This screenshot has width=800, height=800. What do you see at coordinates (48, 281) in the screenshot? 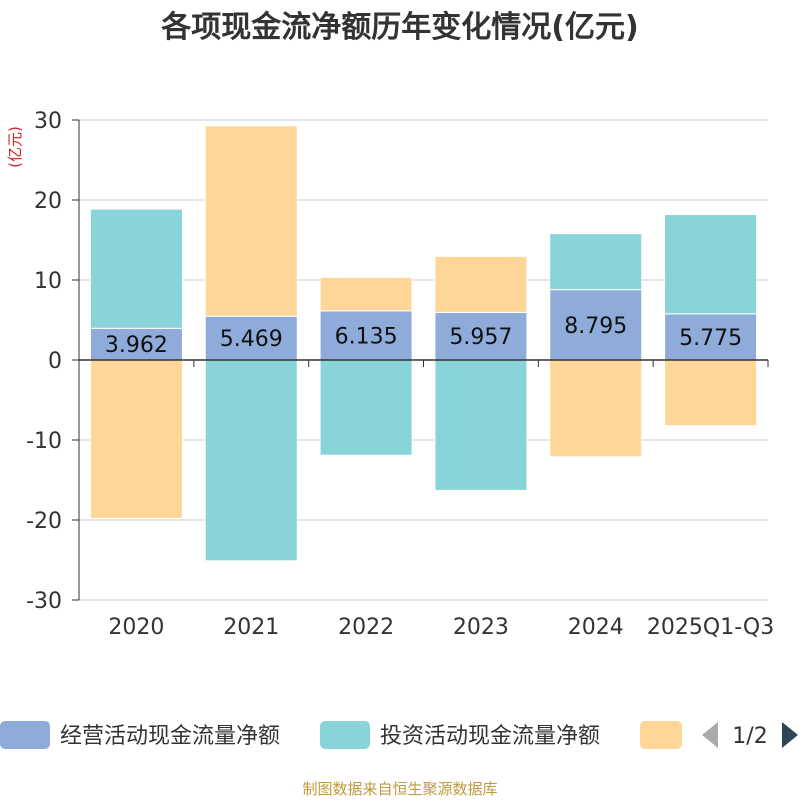
I see `y-tick-label: 10` at bounding box center [48, 281].